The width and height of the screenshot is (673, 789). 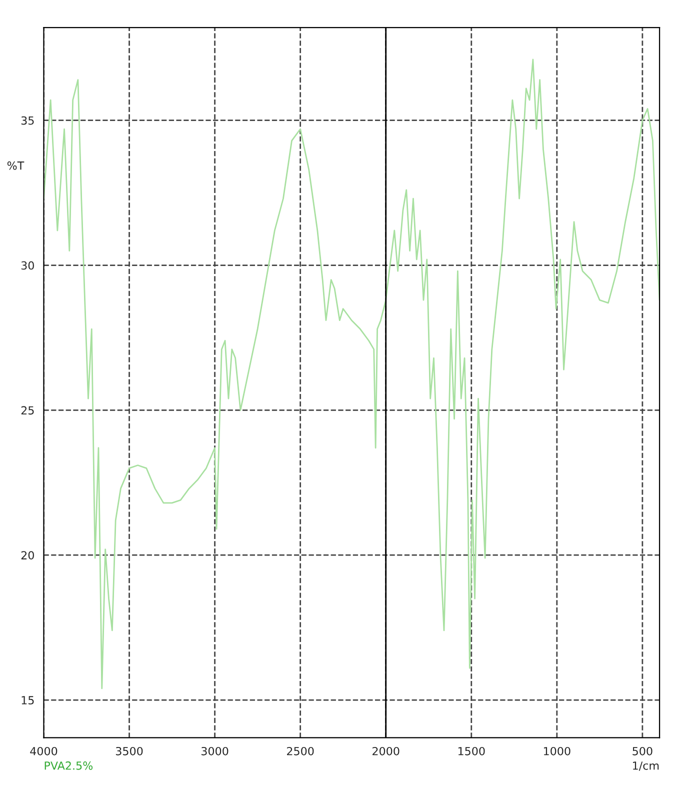 What do you see at coordinates (300, 751) in the screenshot?
I see `x-tick-label: 2500` at bounding box center [300, 751].